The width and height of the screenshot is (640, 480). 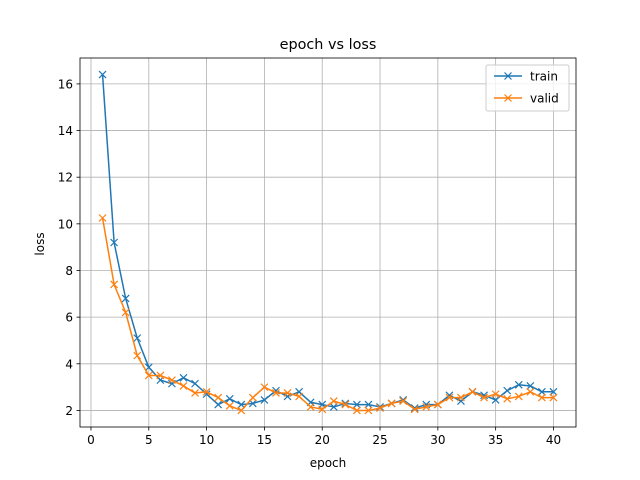 What do you see at coordinates (544, 77) in the screenshot?
I see `legend-label-train: train` at bounding box center [544, 77].